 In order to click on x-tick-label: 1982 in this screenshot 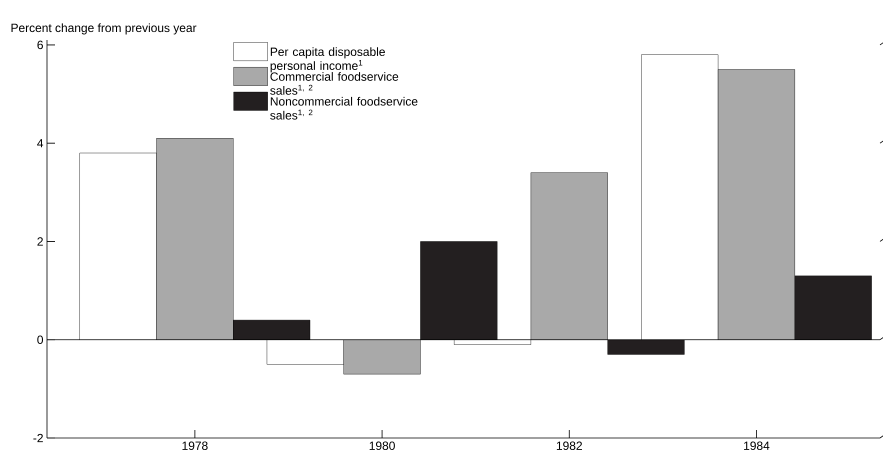, I will do `click(569, 446)`.